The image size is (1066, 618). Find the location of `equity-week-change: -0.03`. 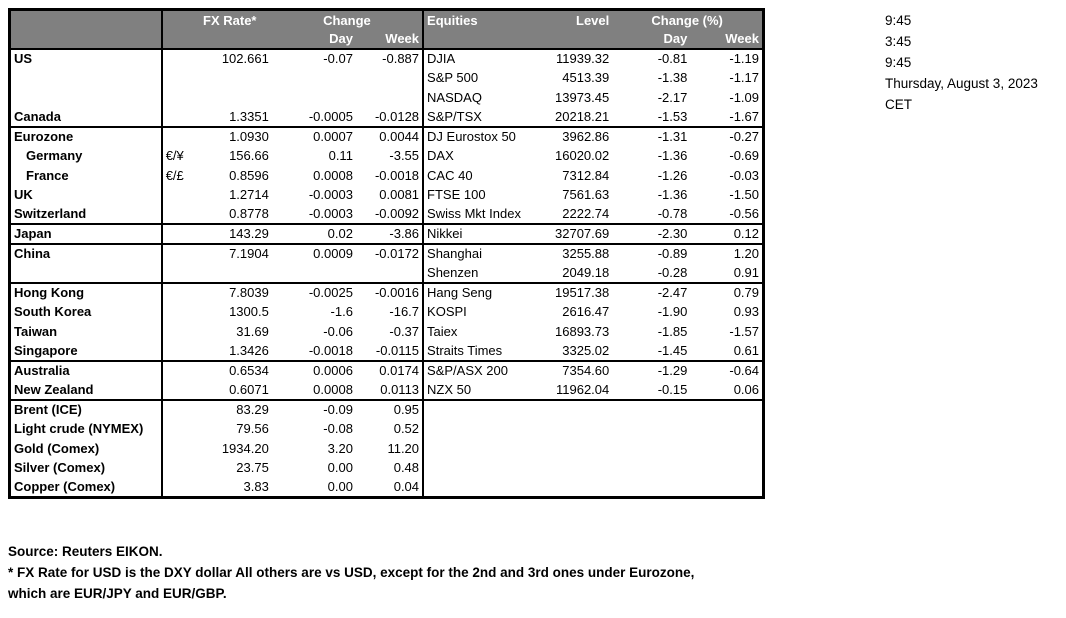

equity-week-change: -0.03 is located at coordinates (744, 175).